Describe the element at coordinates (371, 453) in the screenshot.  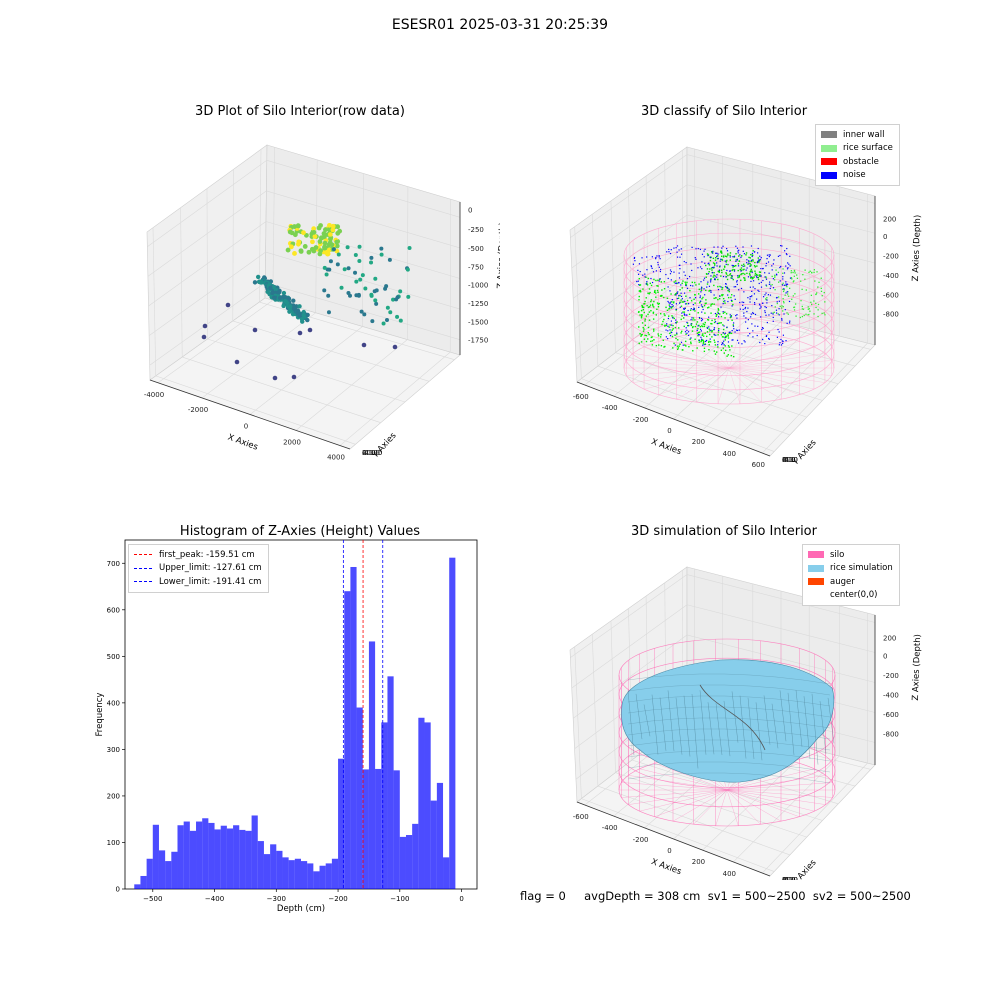
I see `y-tick-label: 2000` at that location.